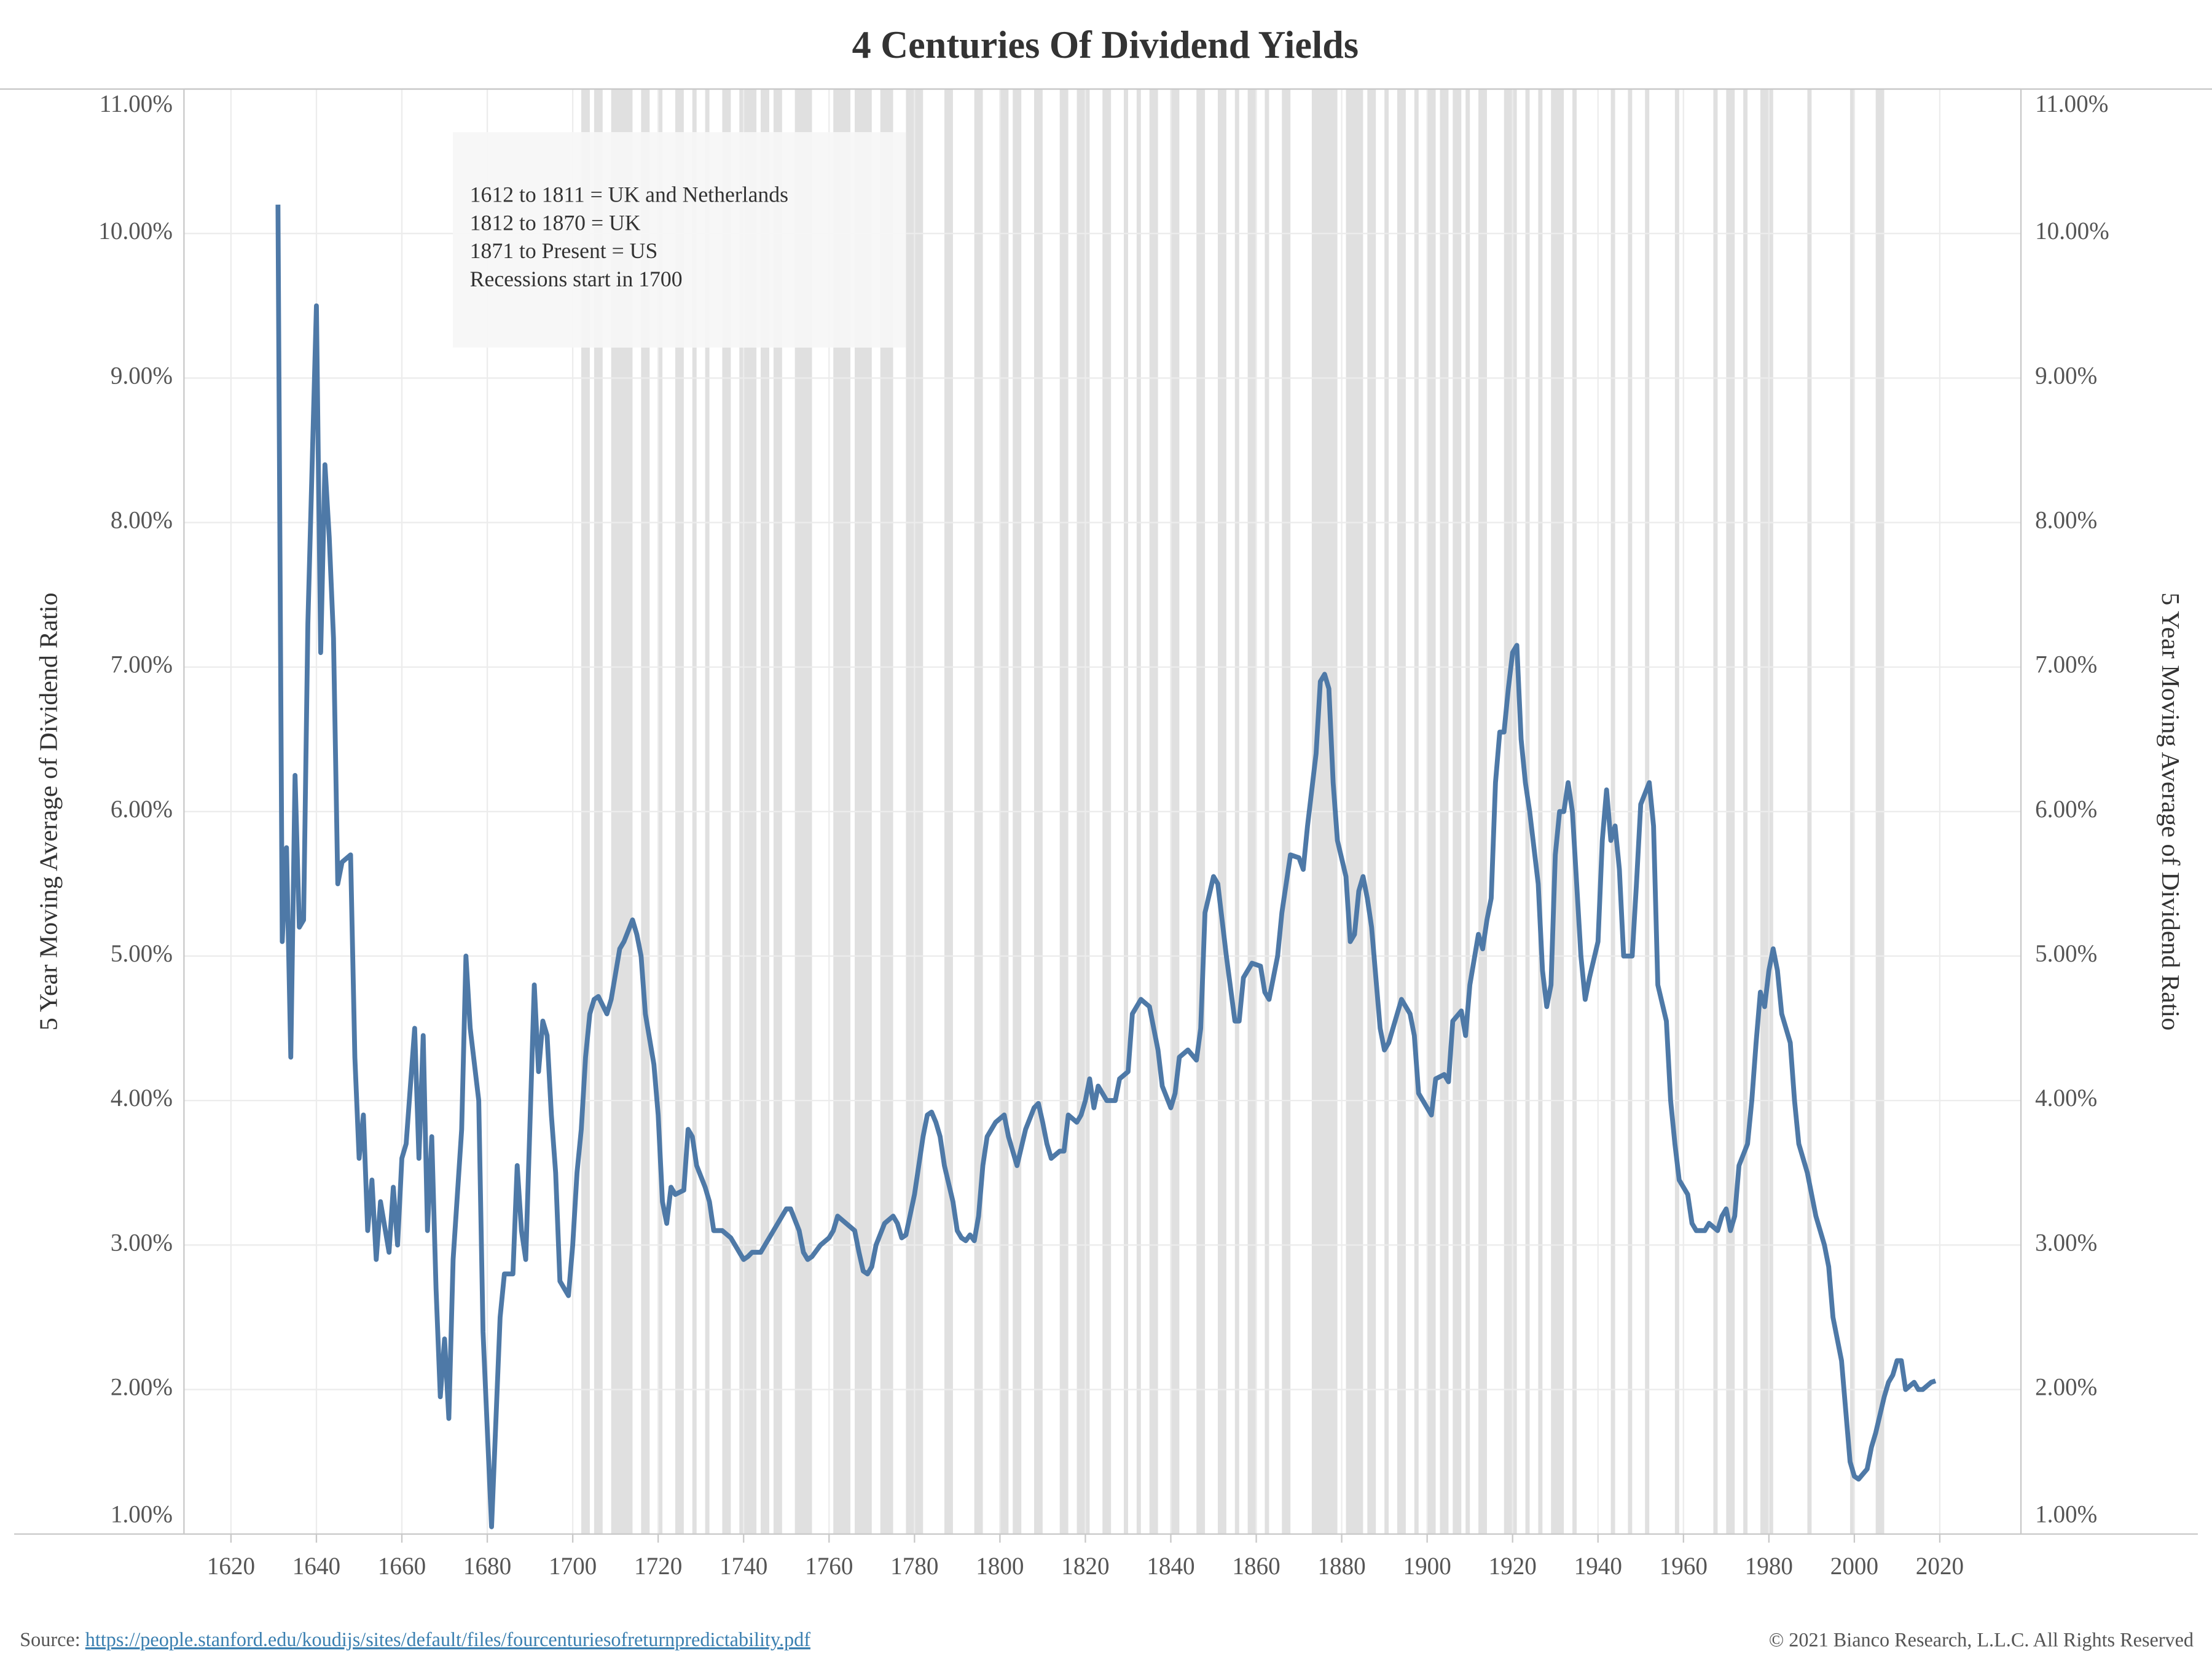 This screenshot has width=2212, height=1659. What do you see at coordinates (1598, 1566) in the screenshot?
I see `x-tick-label: 1940` at bounding box center [1598, 1566].